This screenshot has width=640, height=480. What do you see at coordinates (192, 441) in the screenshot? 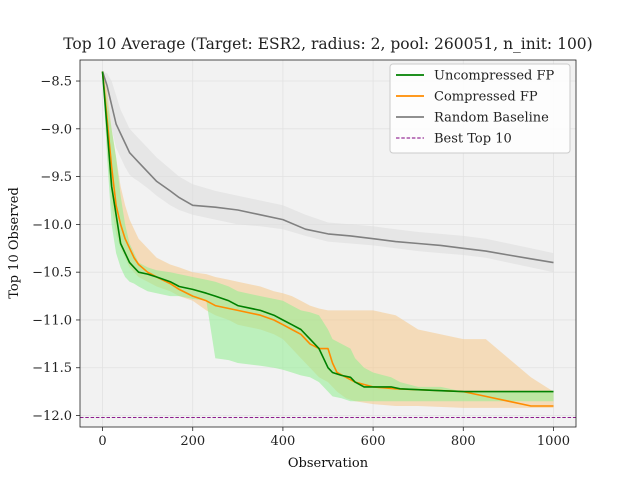
I see `x-tick-label: 200` at bounding box center [192, 441].